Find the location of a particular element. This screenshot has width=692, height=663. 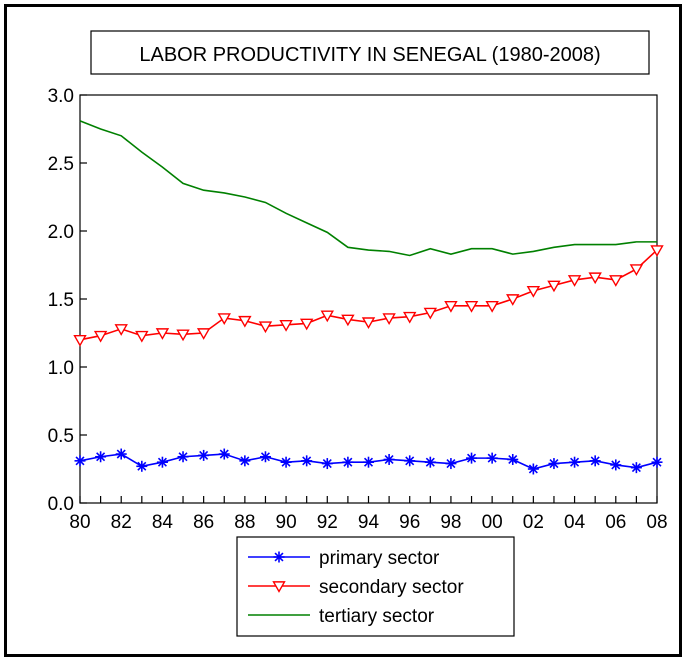

legend-label: tertiary sector is located at coordinates (377, 616).